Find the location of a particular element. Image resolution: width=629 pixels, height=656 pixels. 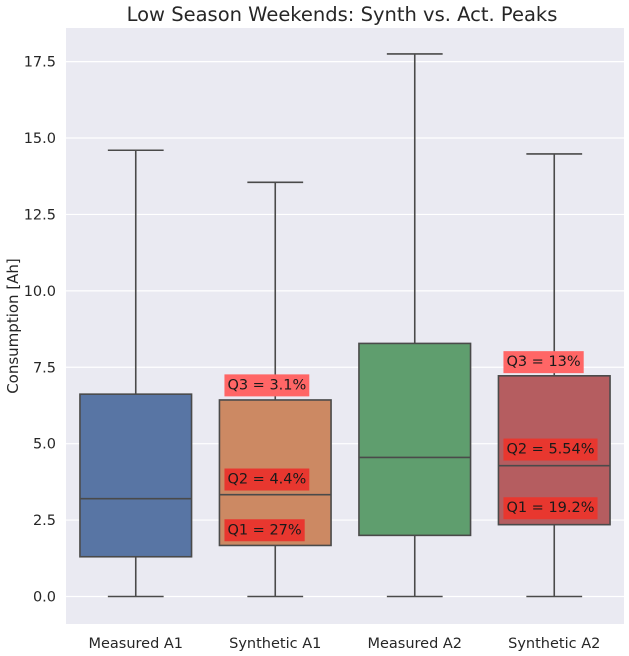

y-tick-label: 15.0 is located at coordinates (40, 139).